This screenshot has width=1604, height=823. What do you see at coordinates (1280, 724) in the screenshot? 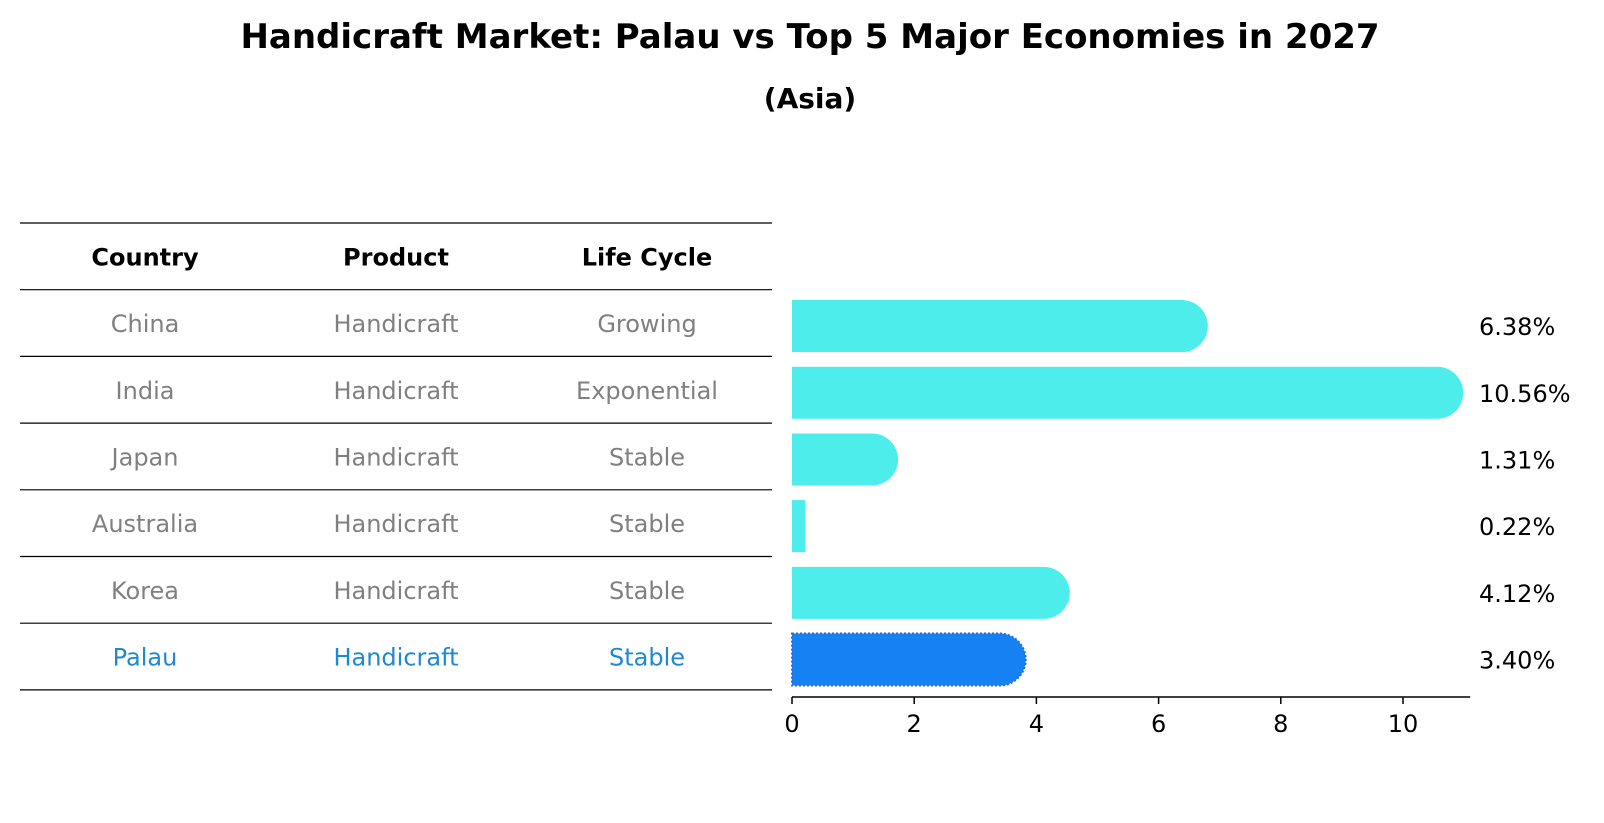
I see `x-tick-label: 8` at bounding box center [1280, 724].